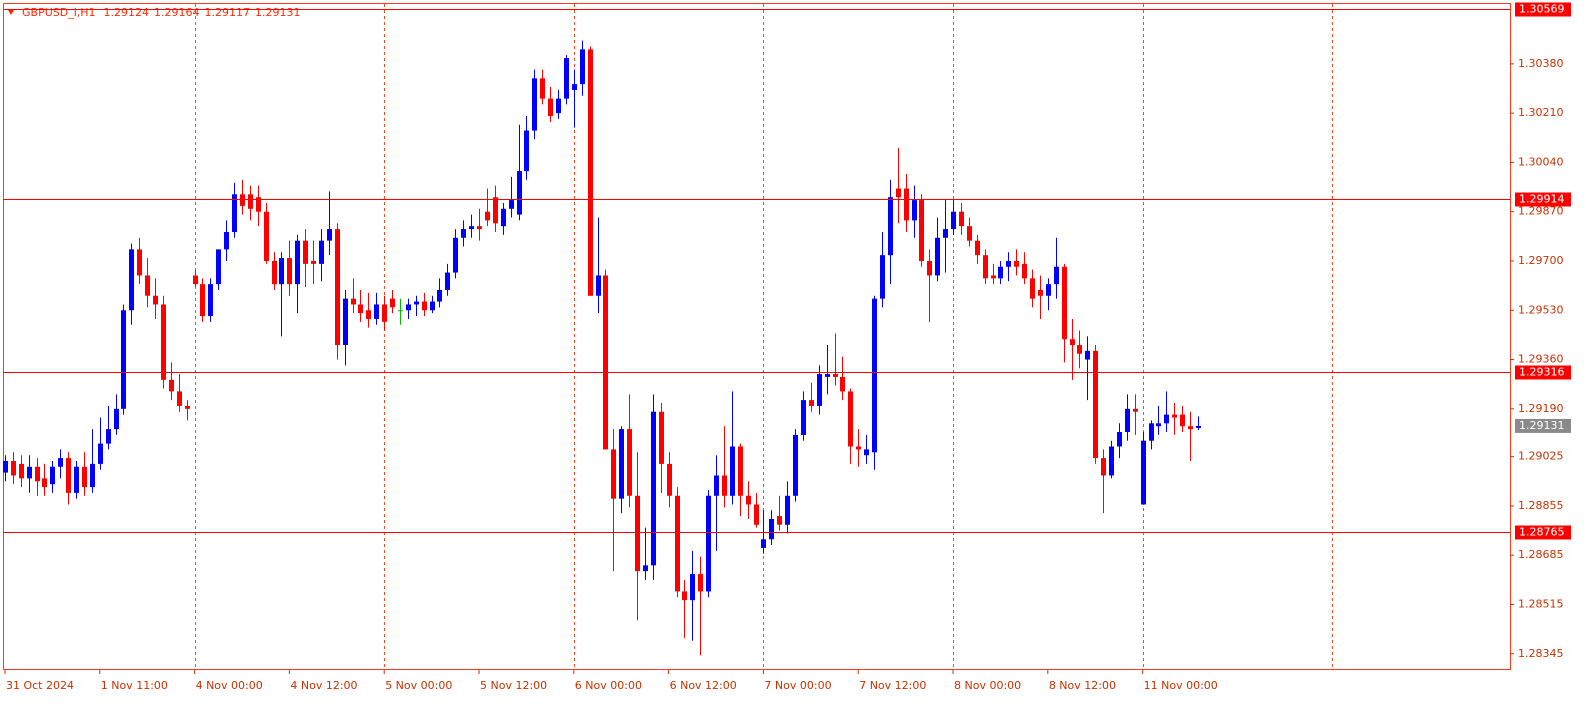 The height and width of the screenshot is (708, 1586). What do you see at coordinates (1541, 211) in the screenshot?
I see `y-tick-label: 1.29870` at bounding box center [1541, 211].